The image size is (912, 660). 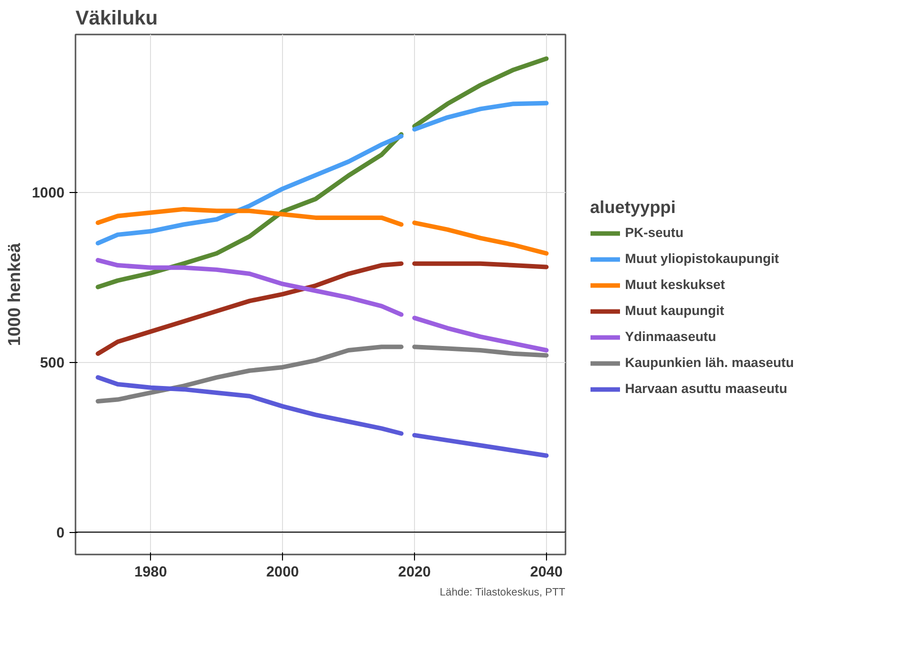 What do you see at coordinates (674, 310) in the screenshot?
I see `legend-label: Muut kaupungit` at bounding box center [674, 310].